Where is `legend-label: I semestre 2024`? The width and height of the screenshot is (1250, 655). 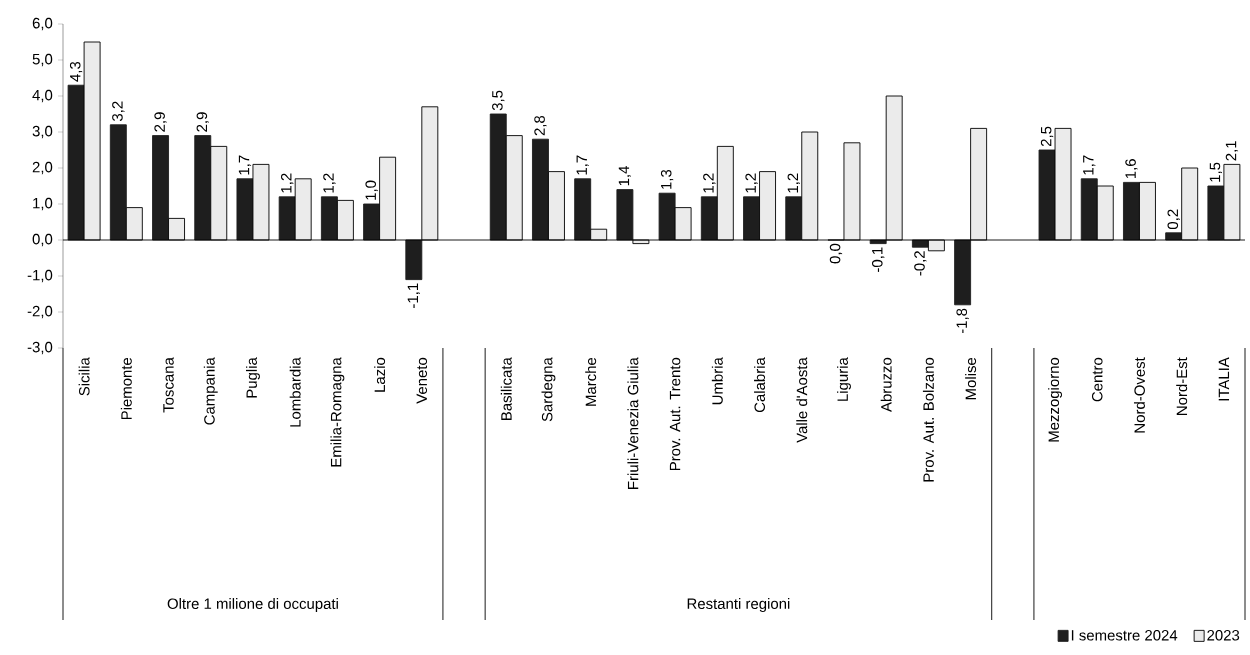 legend-label: I semestre 2024 is located at coordinates (1124, 635).